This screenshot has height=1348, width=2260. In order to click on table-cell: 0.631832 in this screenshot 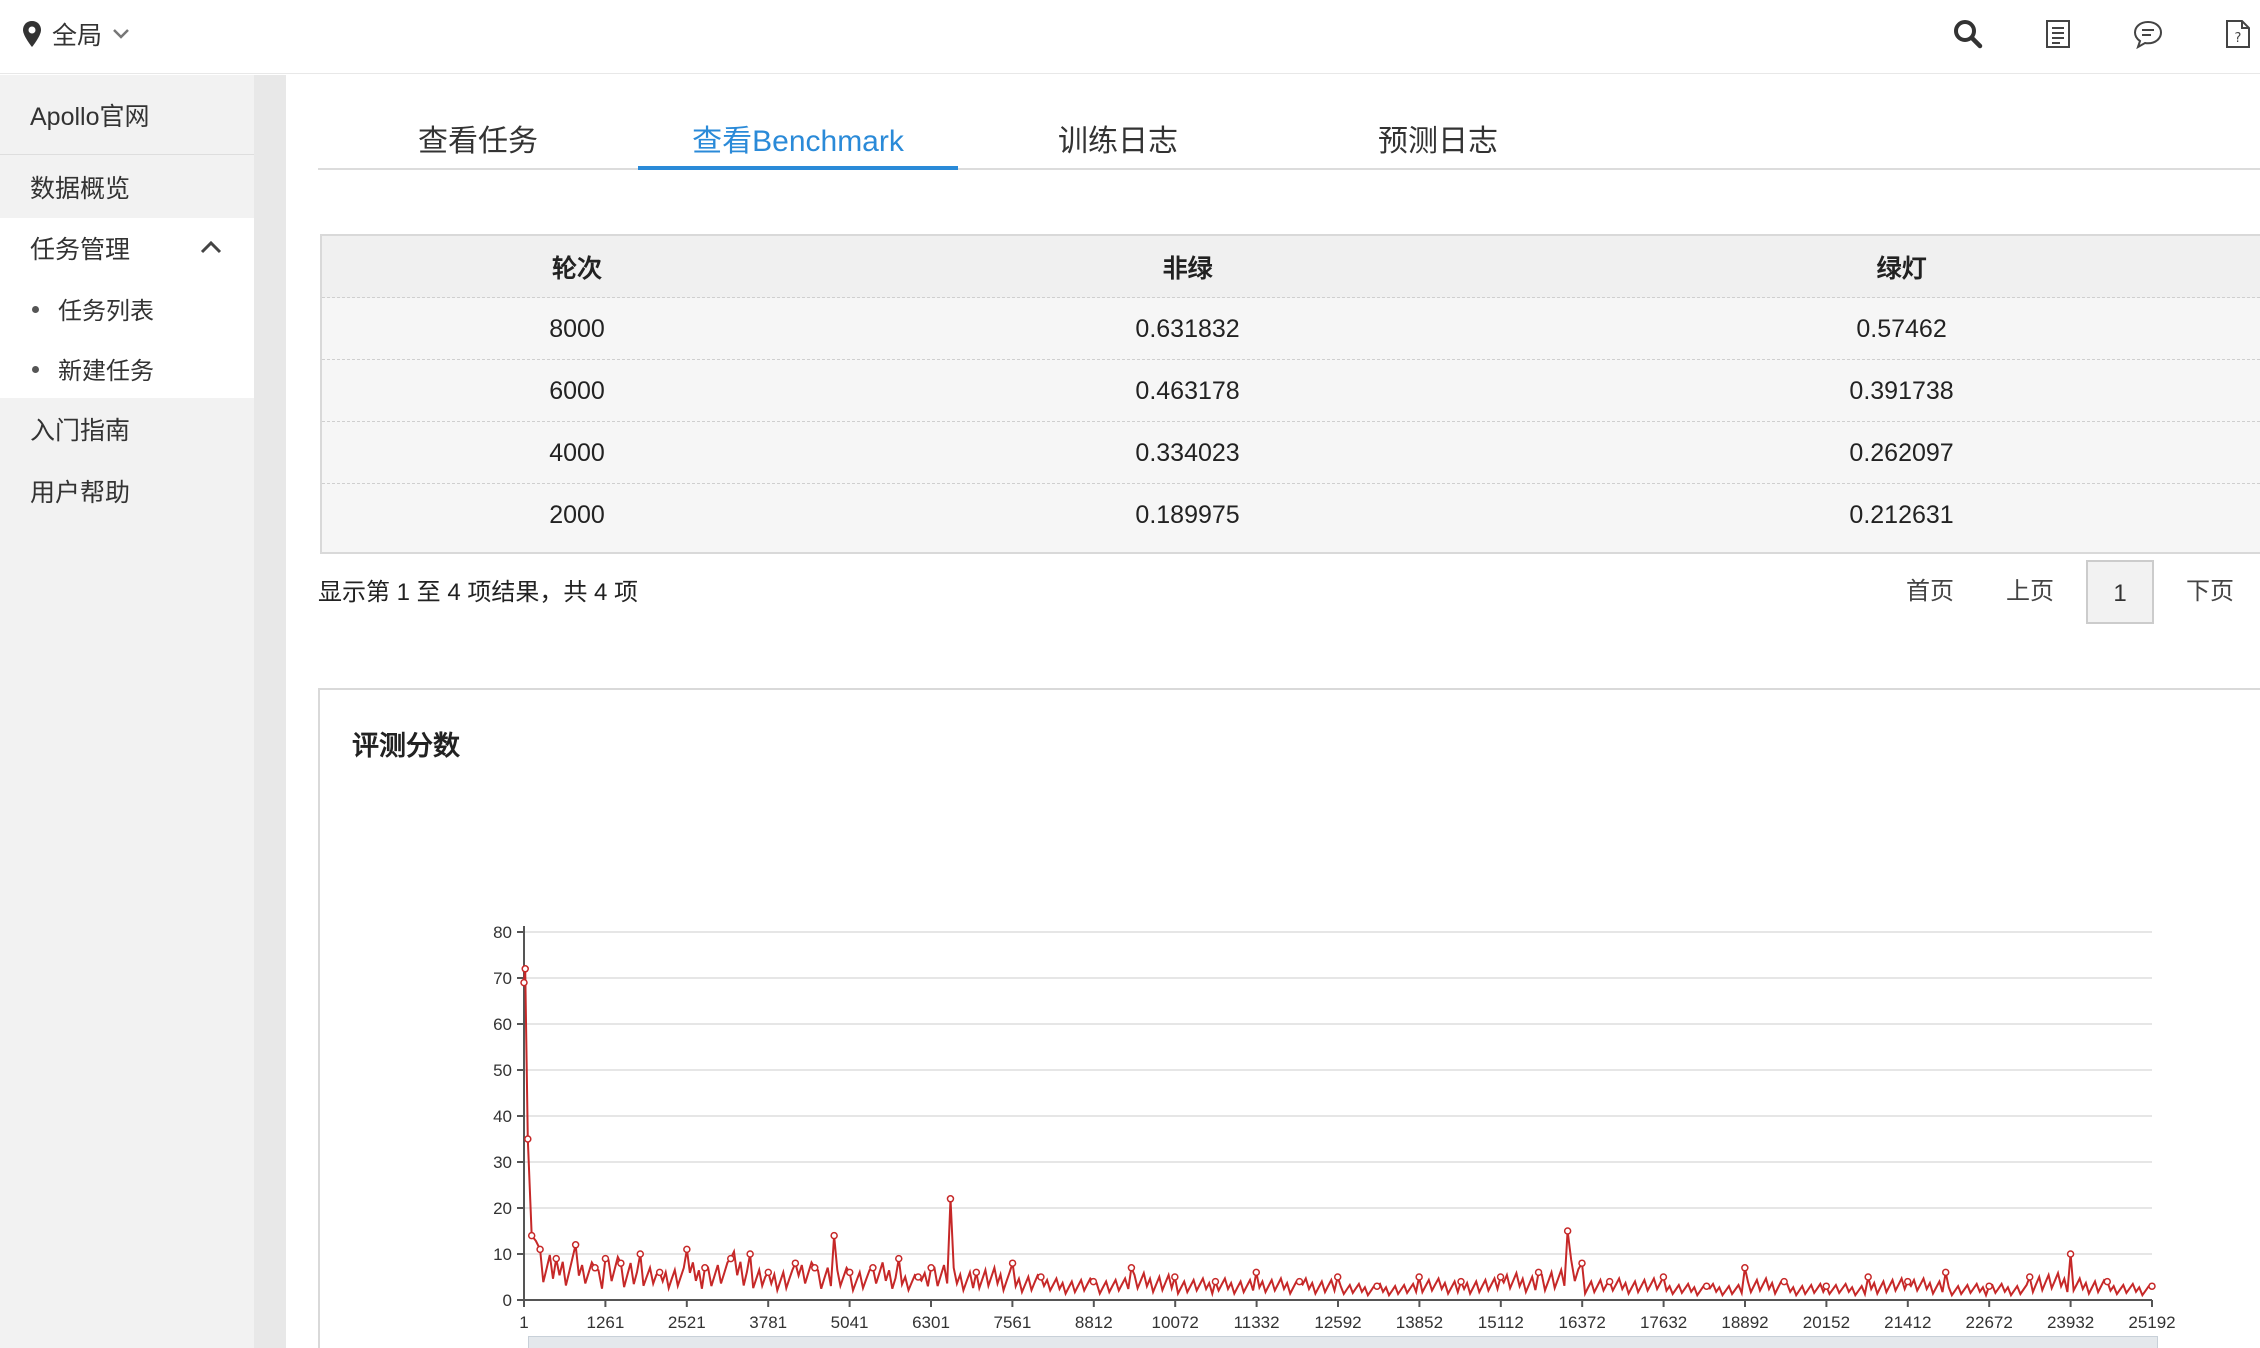, I will do `click(1187, 328)`.